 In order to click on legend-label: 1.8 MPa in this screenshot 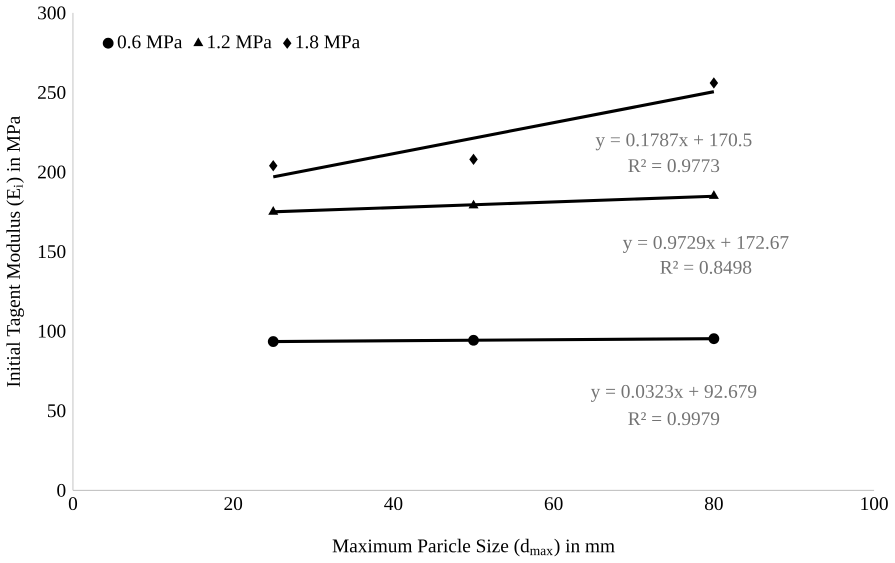, I will do `click(328, 42)`.